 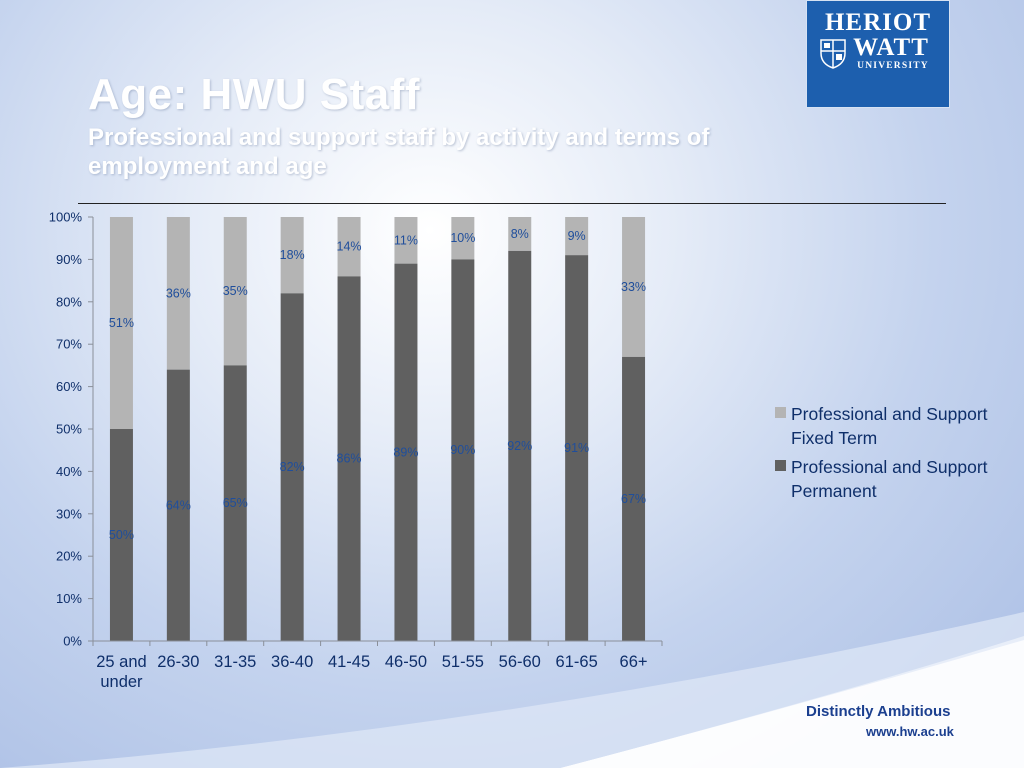 I want to click on data-label-fixed-term: 8%, so click(x=520, y=234).